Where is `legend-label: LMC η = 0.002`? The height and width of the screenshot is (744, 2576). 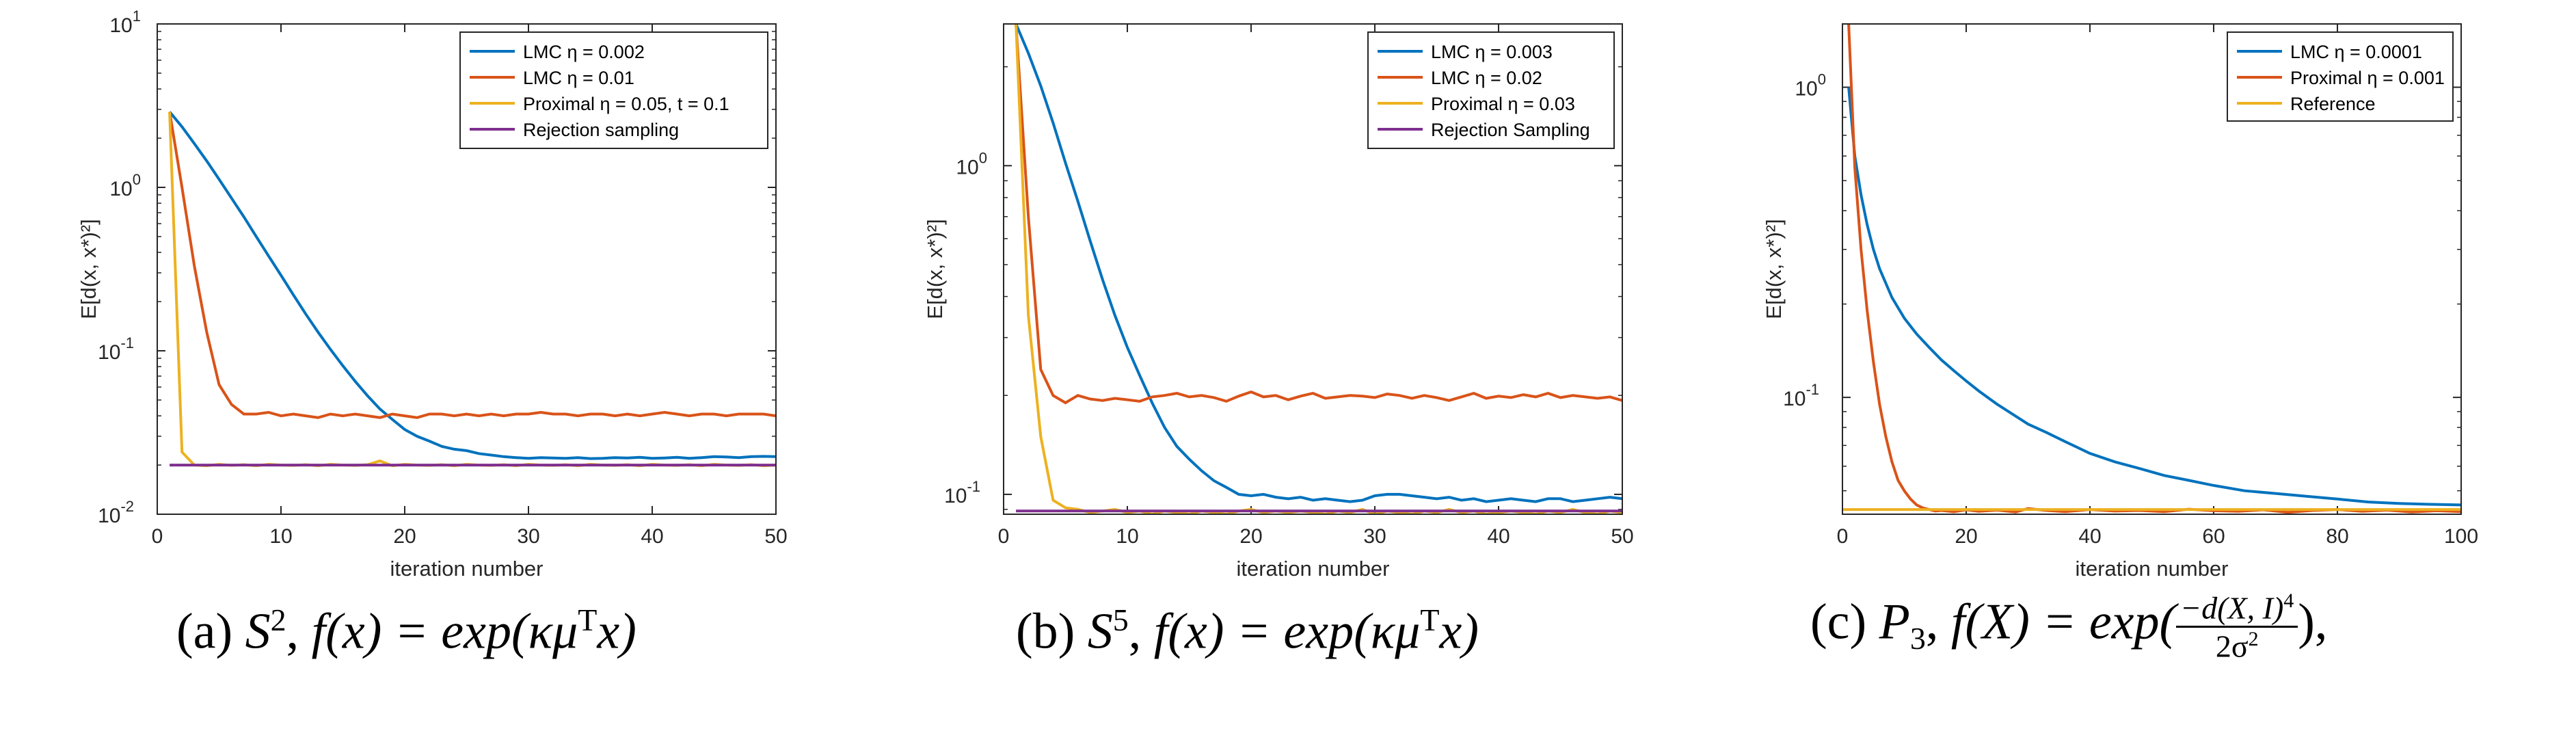
legend-label: LMC η = 0.002 is located at coordinates (584, 52).